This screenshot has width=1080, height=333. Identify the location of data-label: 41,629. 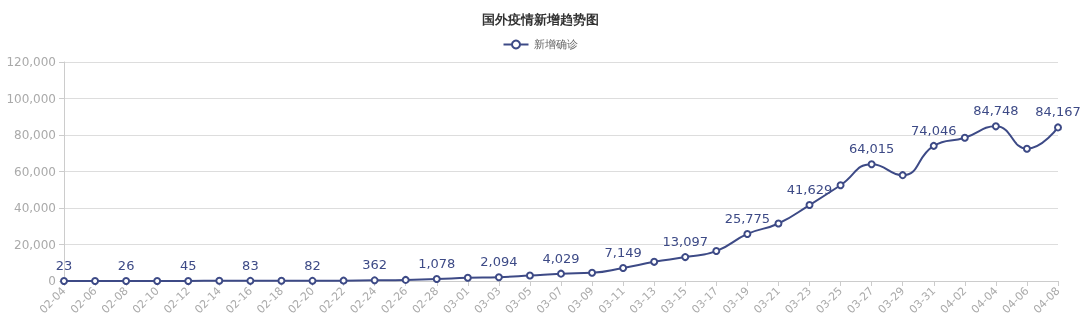
(809, 190).